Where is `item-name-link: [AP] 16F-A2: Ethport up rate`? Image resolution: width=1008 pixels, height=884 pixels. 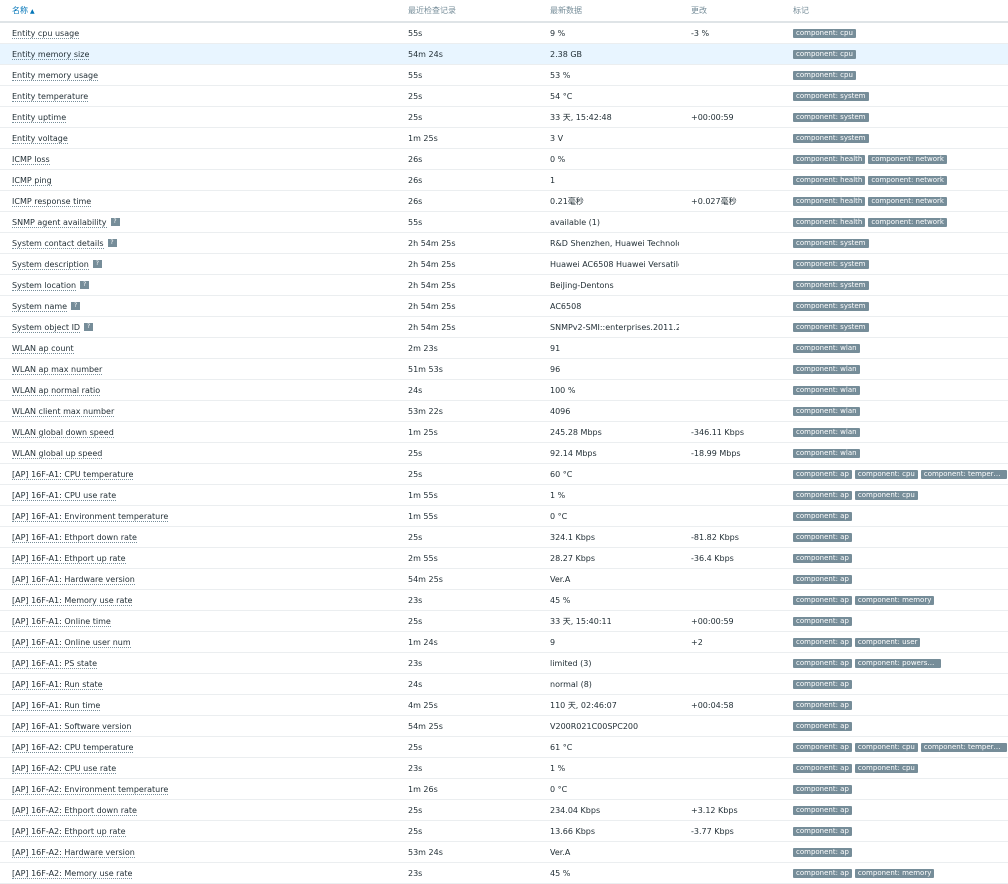
item-name-link: [AP] 16F-A2: Ethport up rate is located at coordinates (69, 831).